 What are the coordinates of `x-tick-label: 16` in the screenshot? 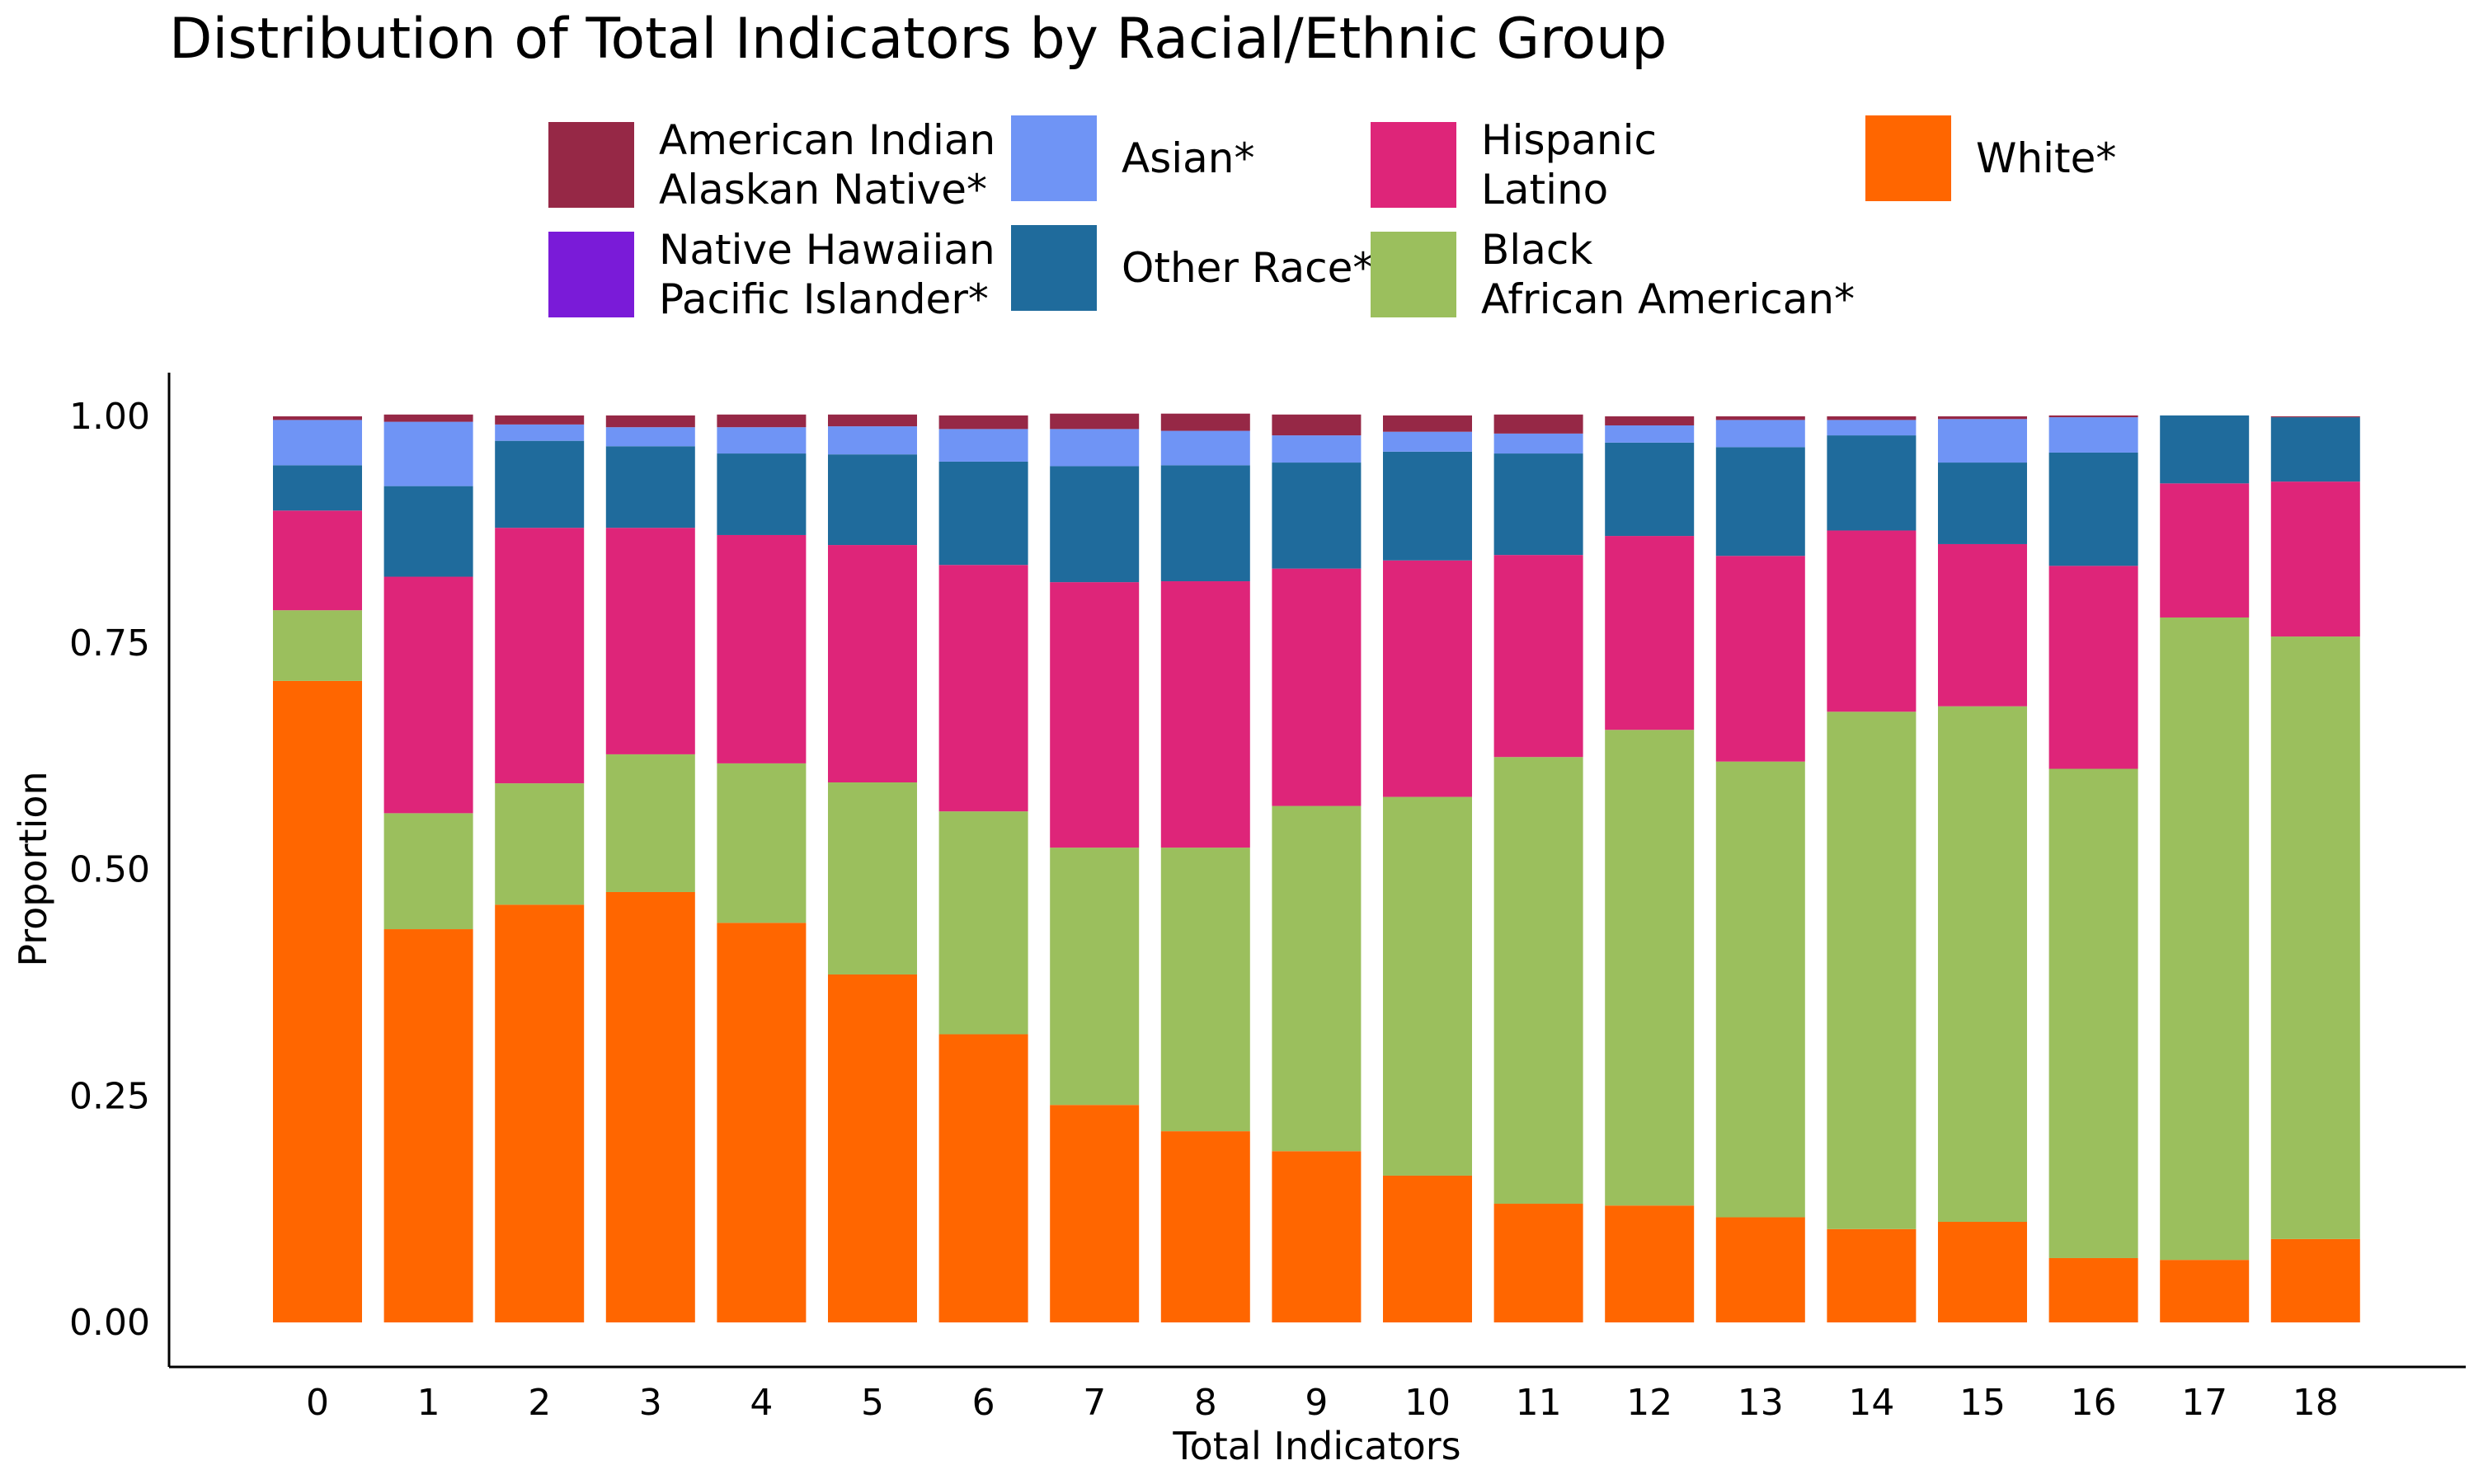 It's located at (2094, 1403).